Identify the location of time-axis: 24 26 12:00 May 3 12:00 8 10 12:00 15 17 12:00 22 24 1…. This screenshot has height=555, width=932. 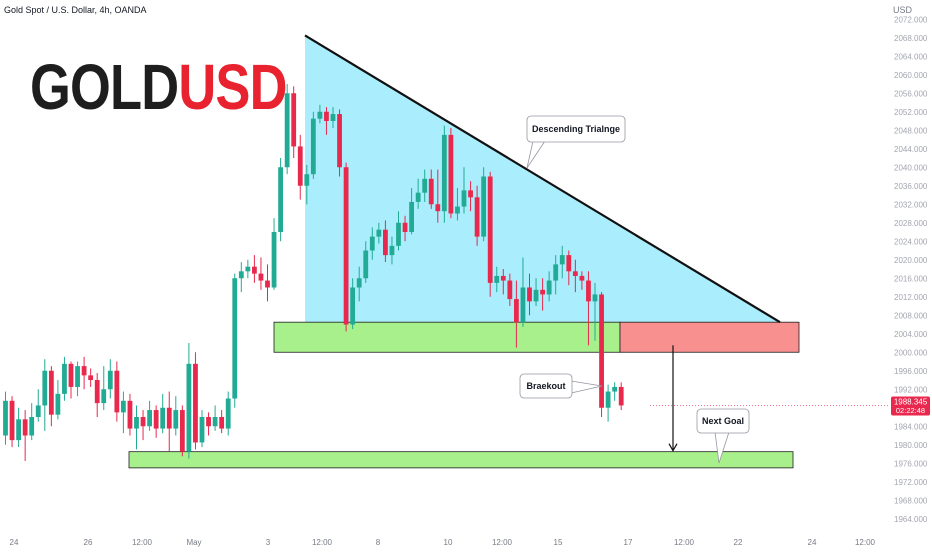
(443, 542).